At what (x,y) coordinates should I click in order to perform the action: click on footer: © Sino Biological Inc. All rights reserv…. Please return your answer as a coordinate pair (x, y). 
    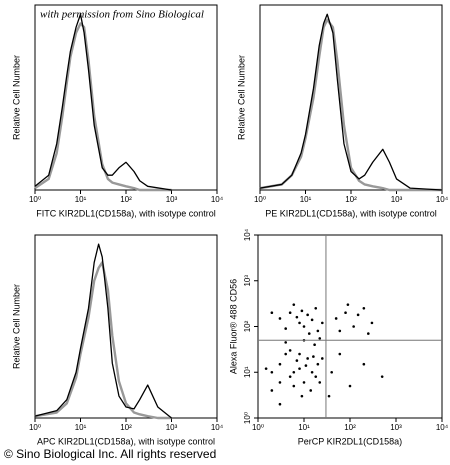
    Looking at the image, I should click on (110, 454).